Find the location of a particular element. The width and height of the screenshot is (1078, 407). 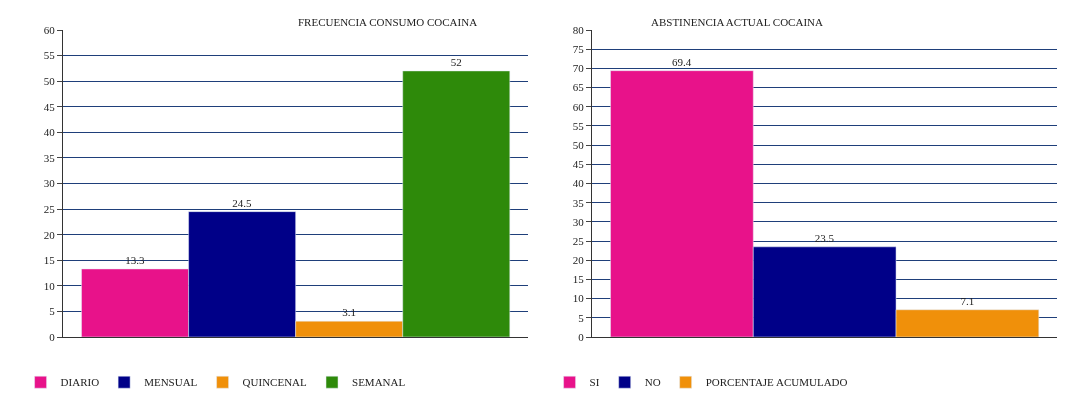

data-label: 52 is located at coordinates (456, 61).